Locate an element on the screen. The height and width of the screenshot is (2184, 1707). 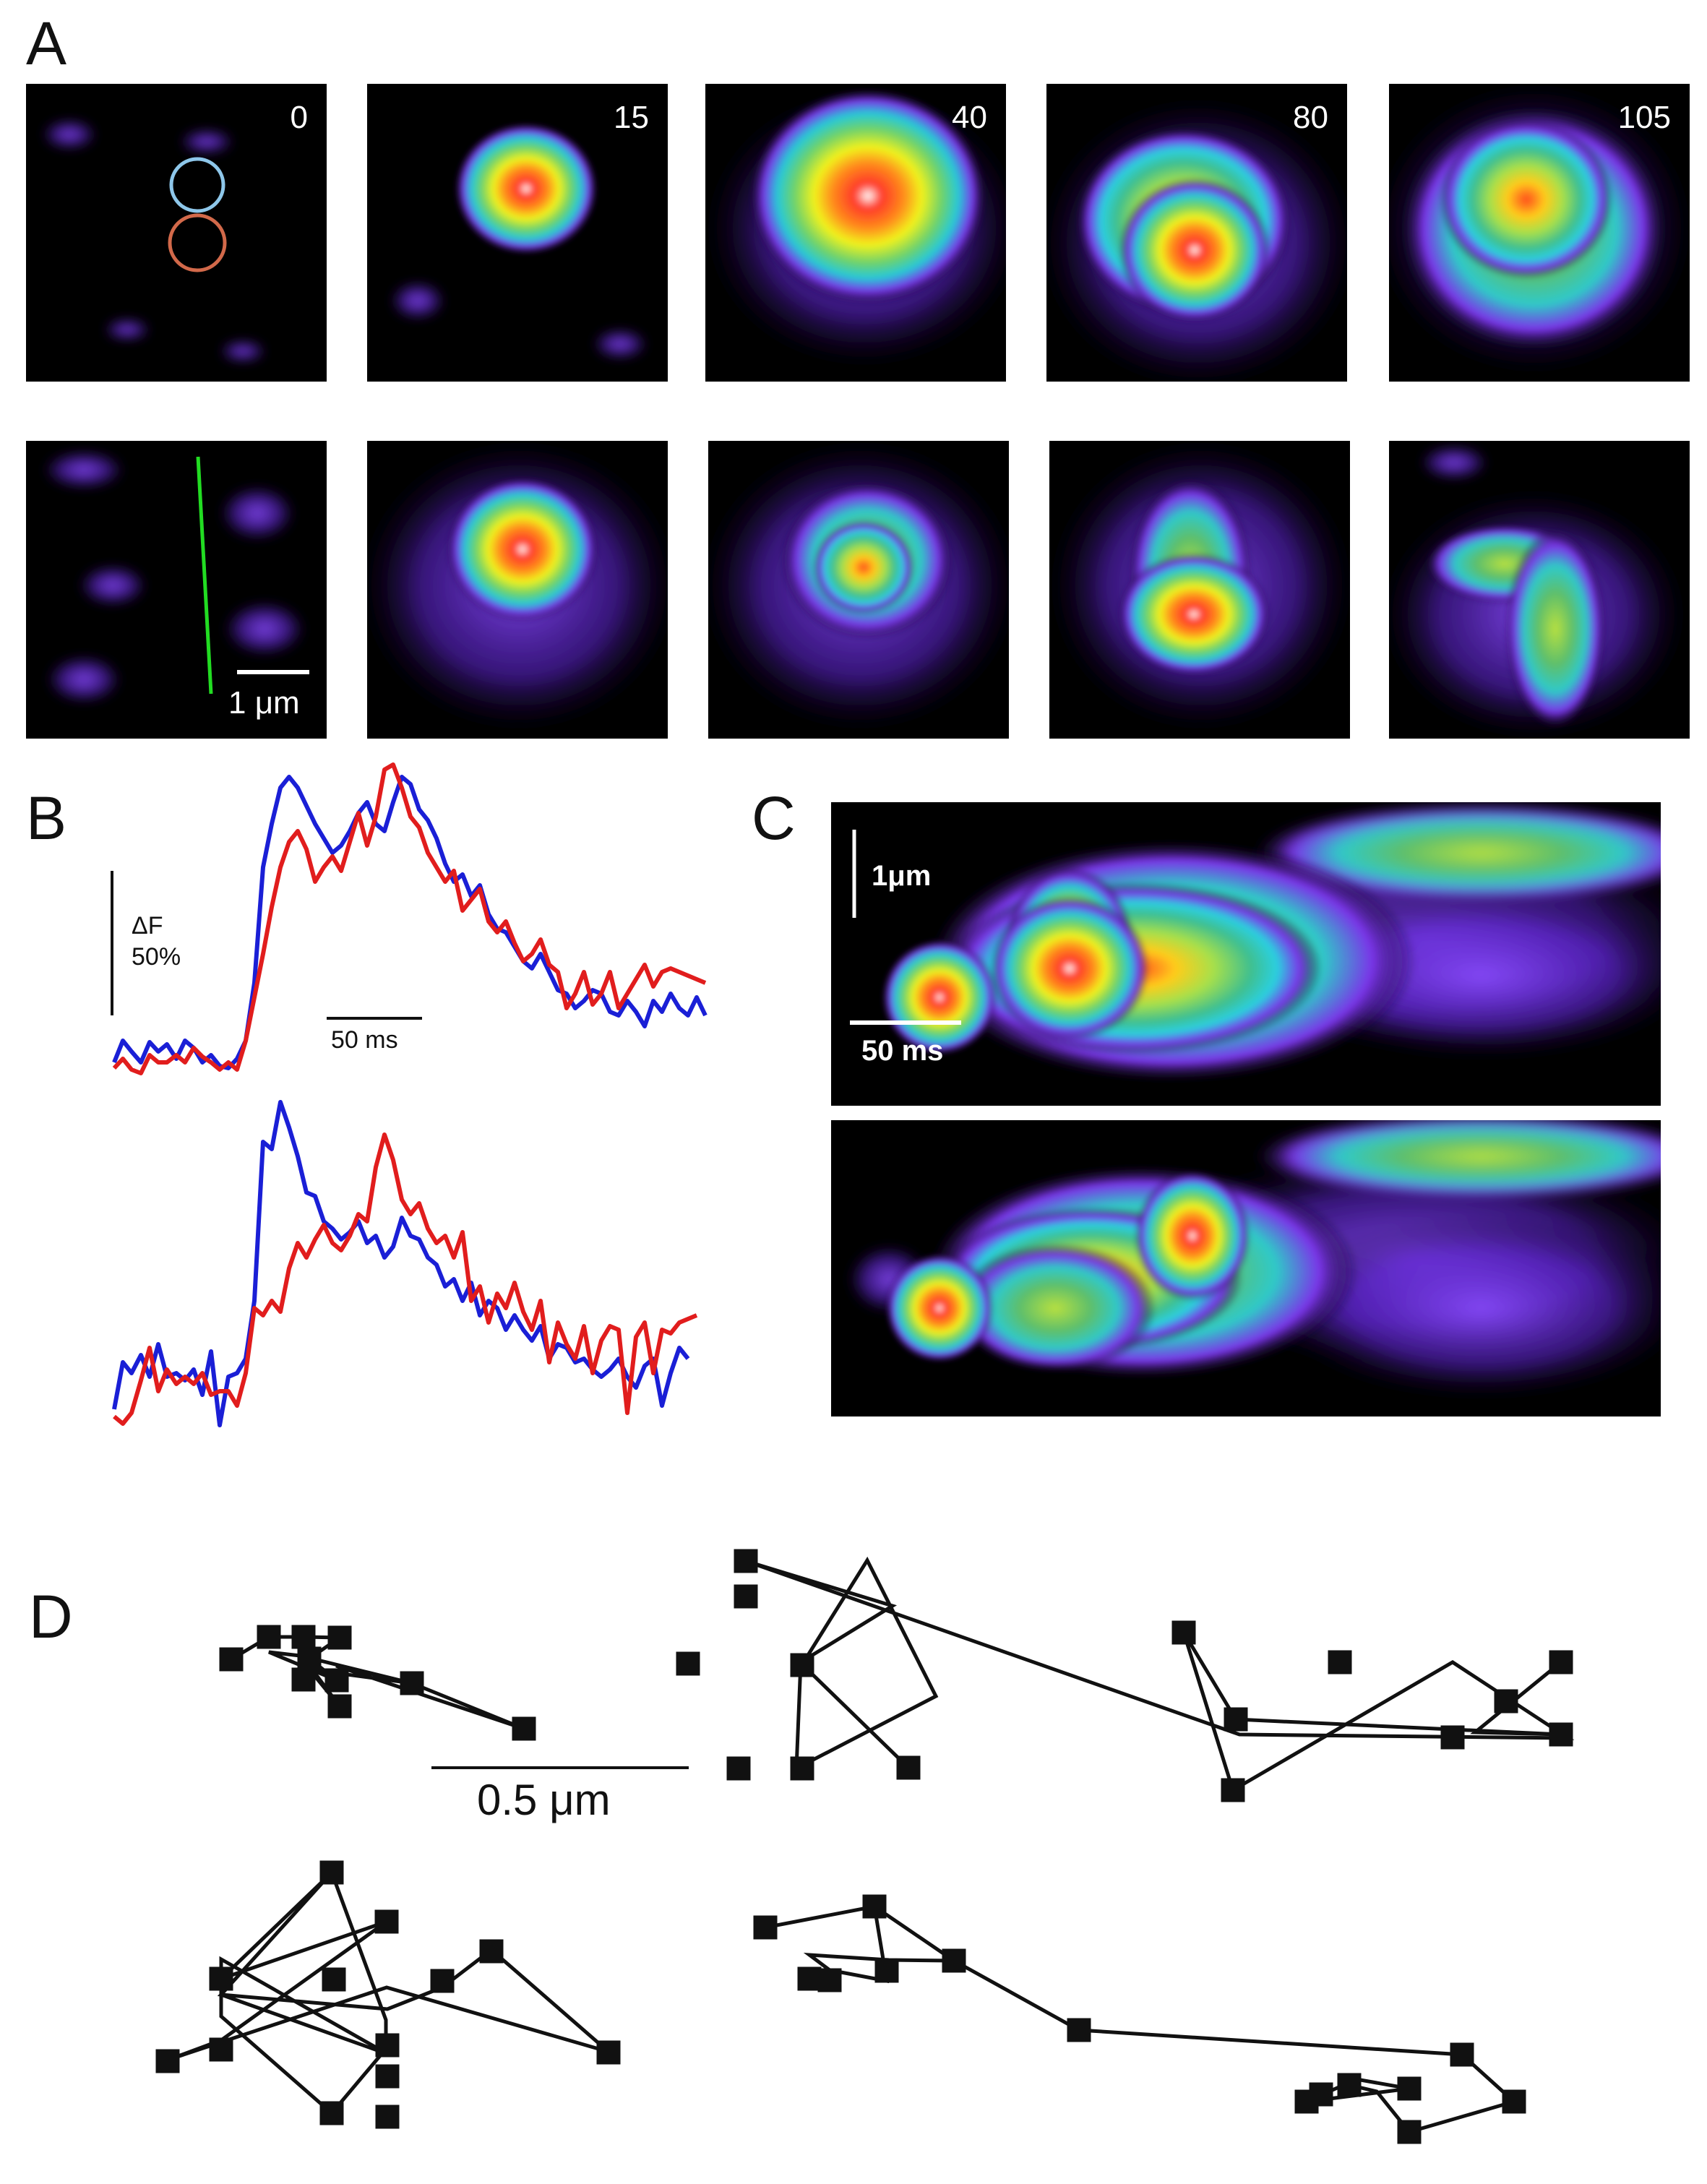
red-trace-lower is located at coordinates (405, 1279).